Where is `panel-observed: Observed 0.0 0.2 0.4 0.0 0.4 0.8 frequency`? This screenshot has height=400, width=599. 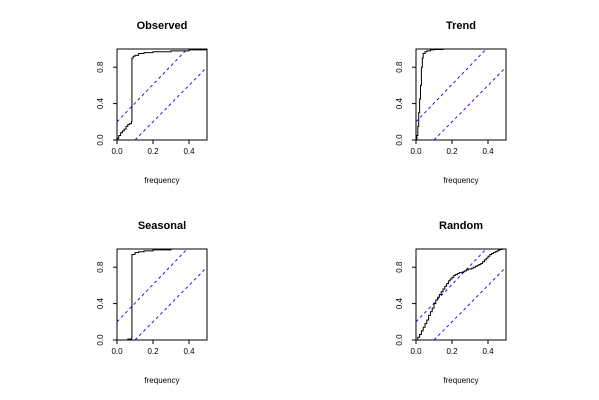
panel-observed: Observed 0.0 0.2 0.4 0.0 0.4 0.8 frequency is located at coordinates (152, 102).